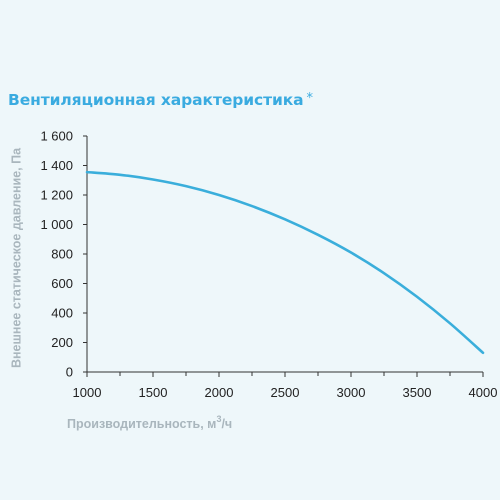  I want to click on y-tick-label: 600, so click(62, 283).